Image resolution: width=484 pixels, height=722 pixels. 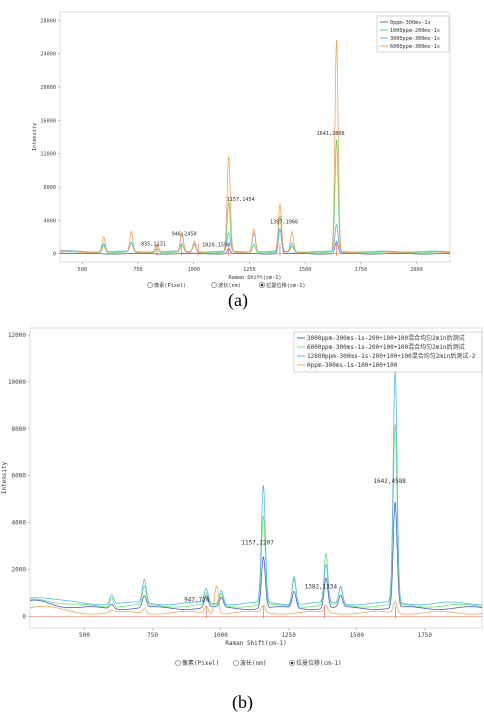 I want to click on annotation-label: 1641,2808, so click(x=331, y=134).